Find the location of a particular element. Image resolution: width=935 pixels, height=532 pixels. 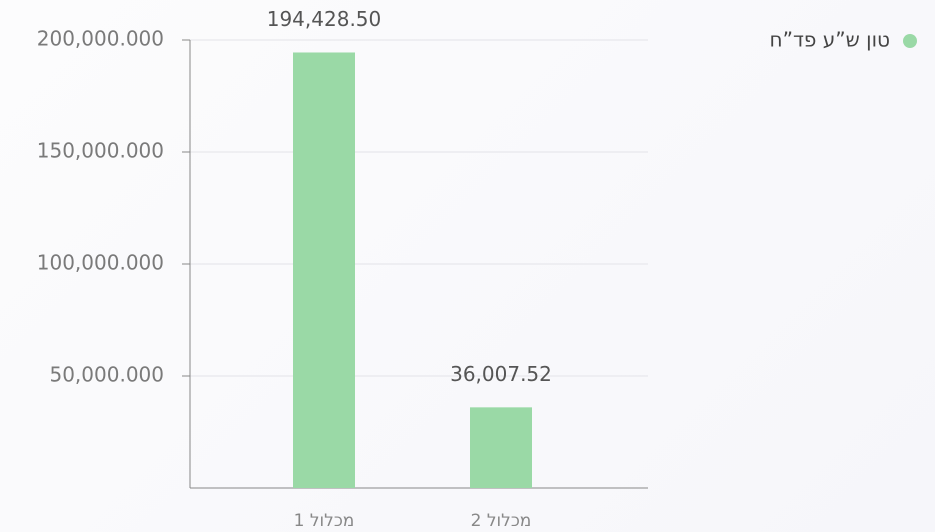

x-tick-label: מכלול 1 is located at coordinates (324, 521).